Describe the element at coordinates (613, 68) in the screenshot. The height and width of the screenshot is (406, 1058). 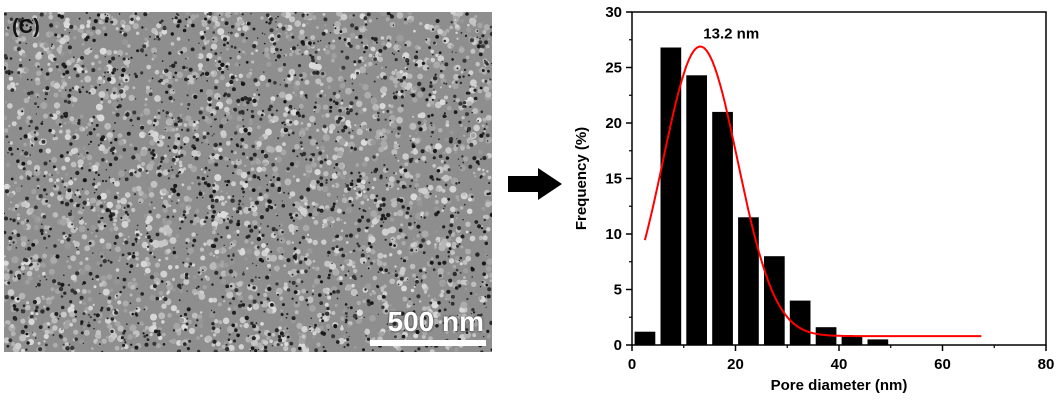
I see `y-tick-label: 25` at that location.